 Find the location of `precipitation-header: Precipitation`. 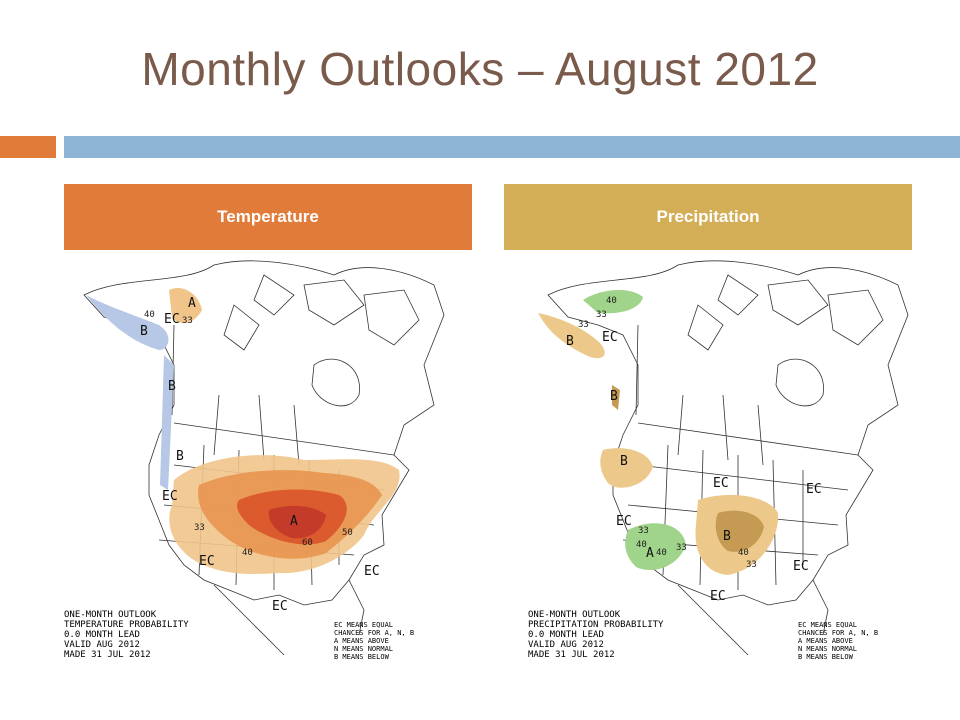

precipitation-header: Precipitation is located at coordinates (708, 217).